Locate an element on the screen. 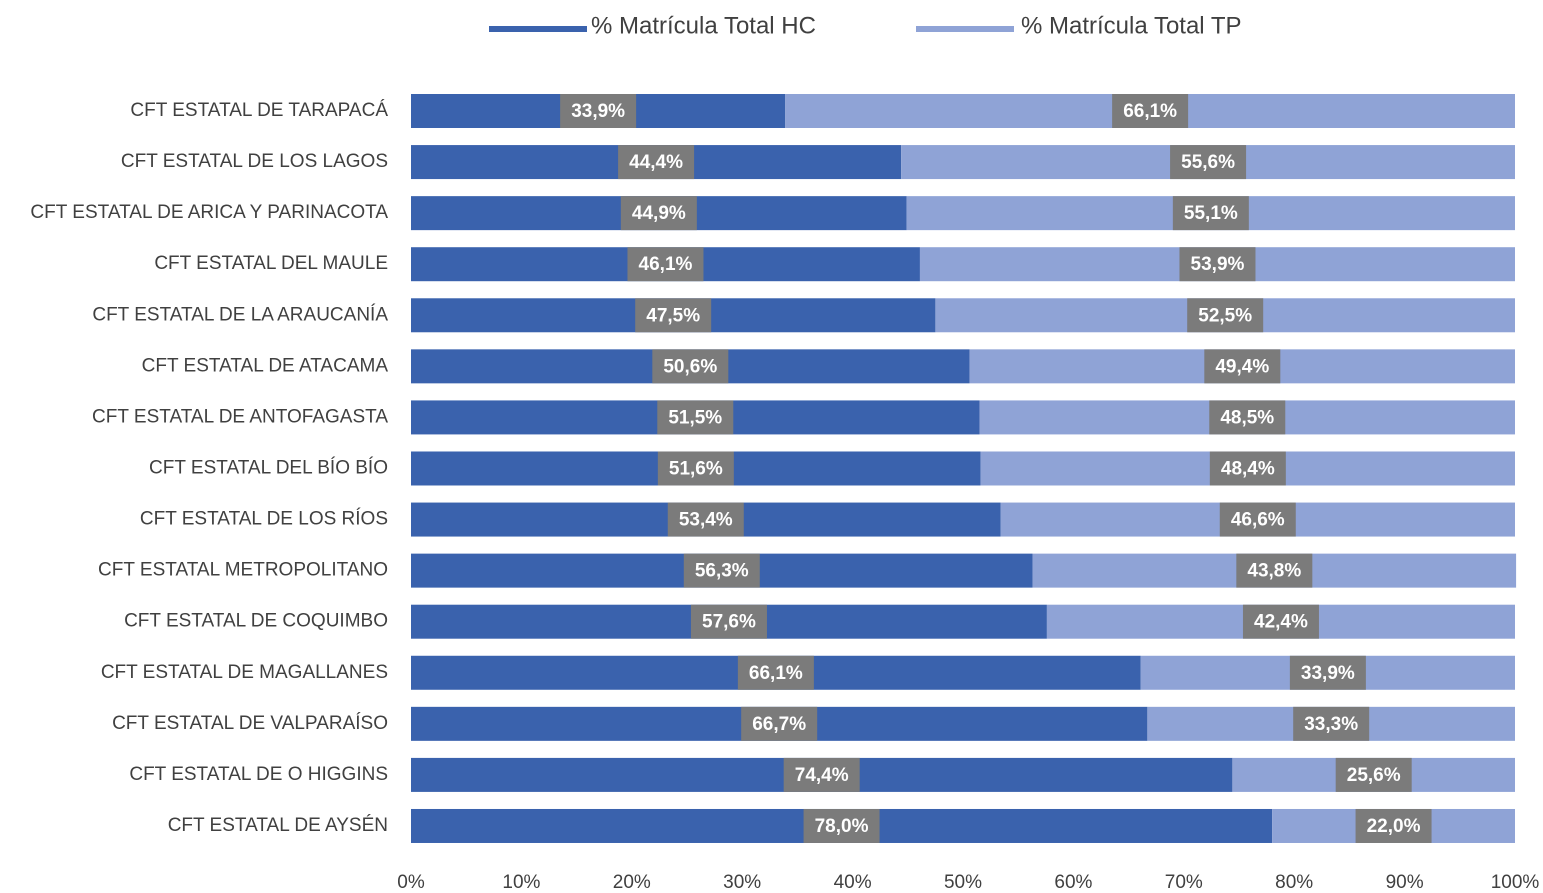 Image resolution: width=1543 pixels, height=893 pixels. x-tick-label: 60% is located at coordinates (1073, 882).